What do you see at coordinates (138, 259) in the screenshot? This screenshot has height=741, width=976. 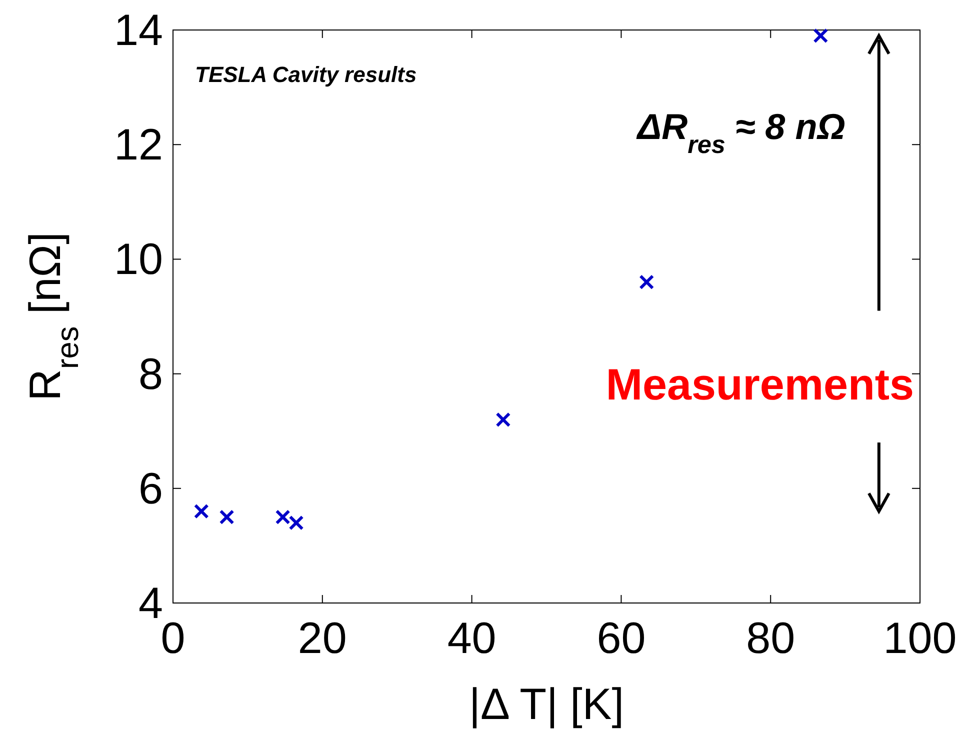 I see `y-tick-label: 10` at bounding box center [138, 259].